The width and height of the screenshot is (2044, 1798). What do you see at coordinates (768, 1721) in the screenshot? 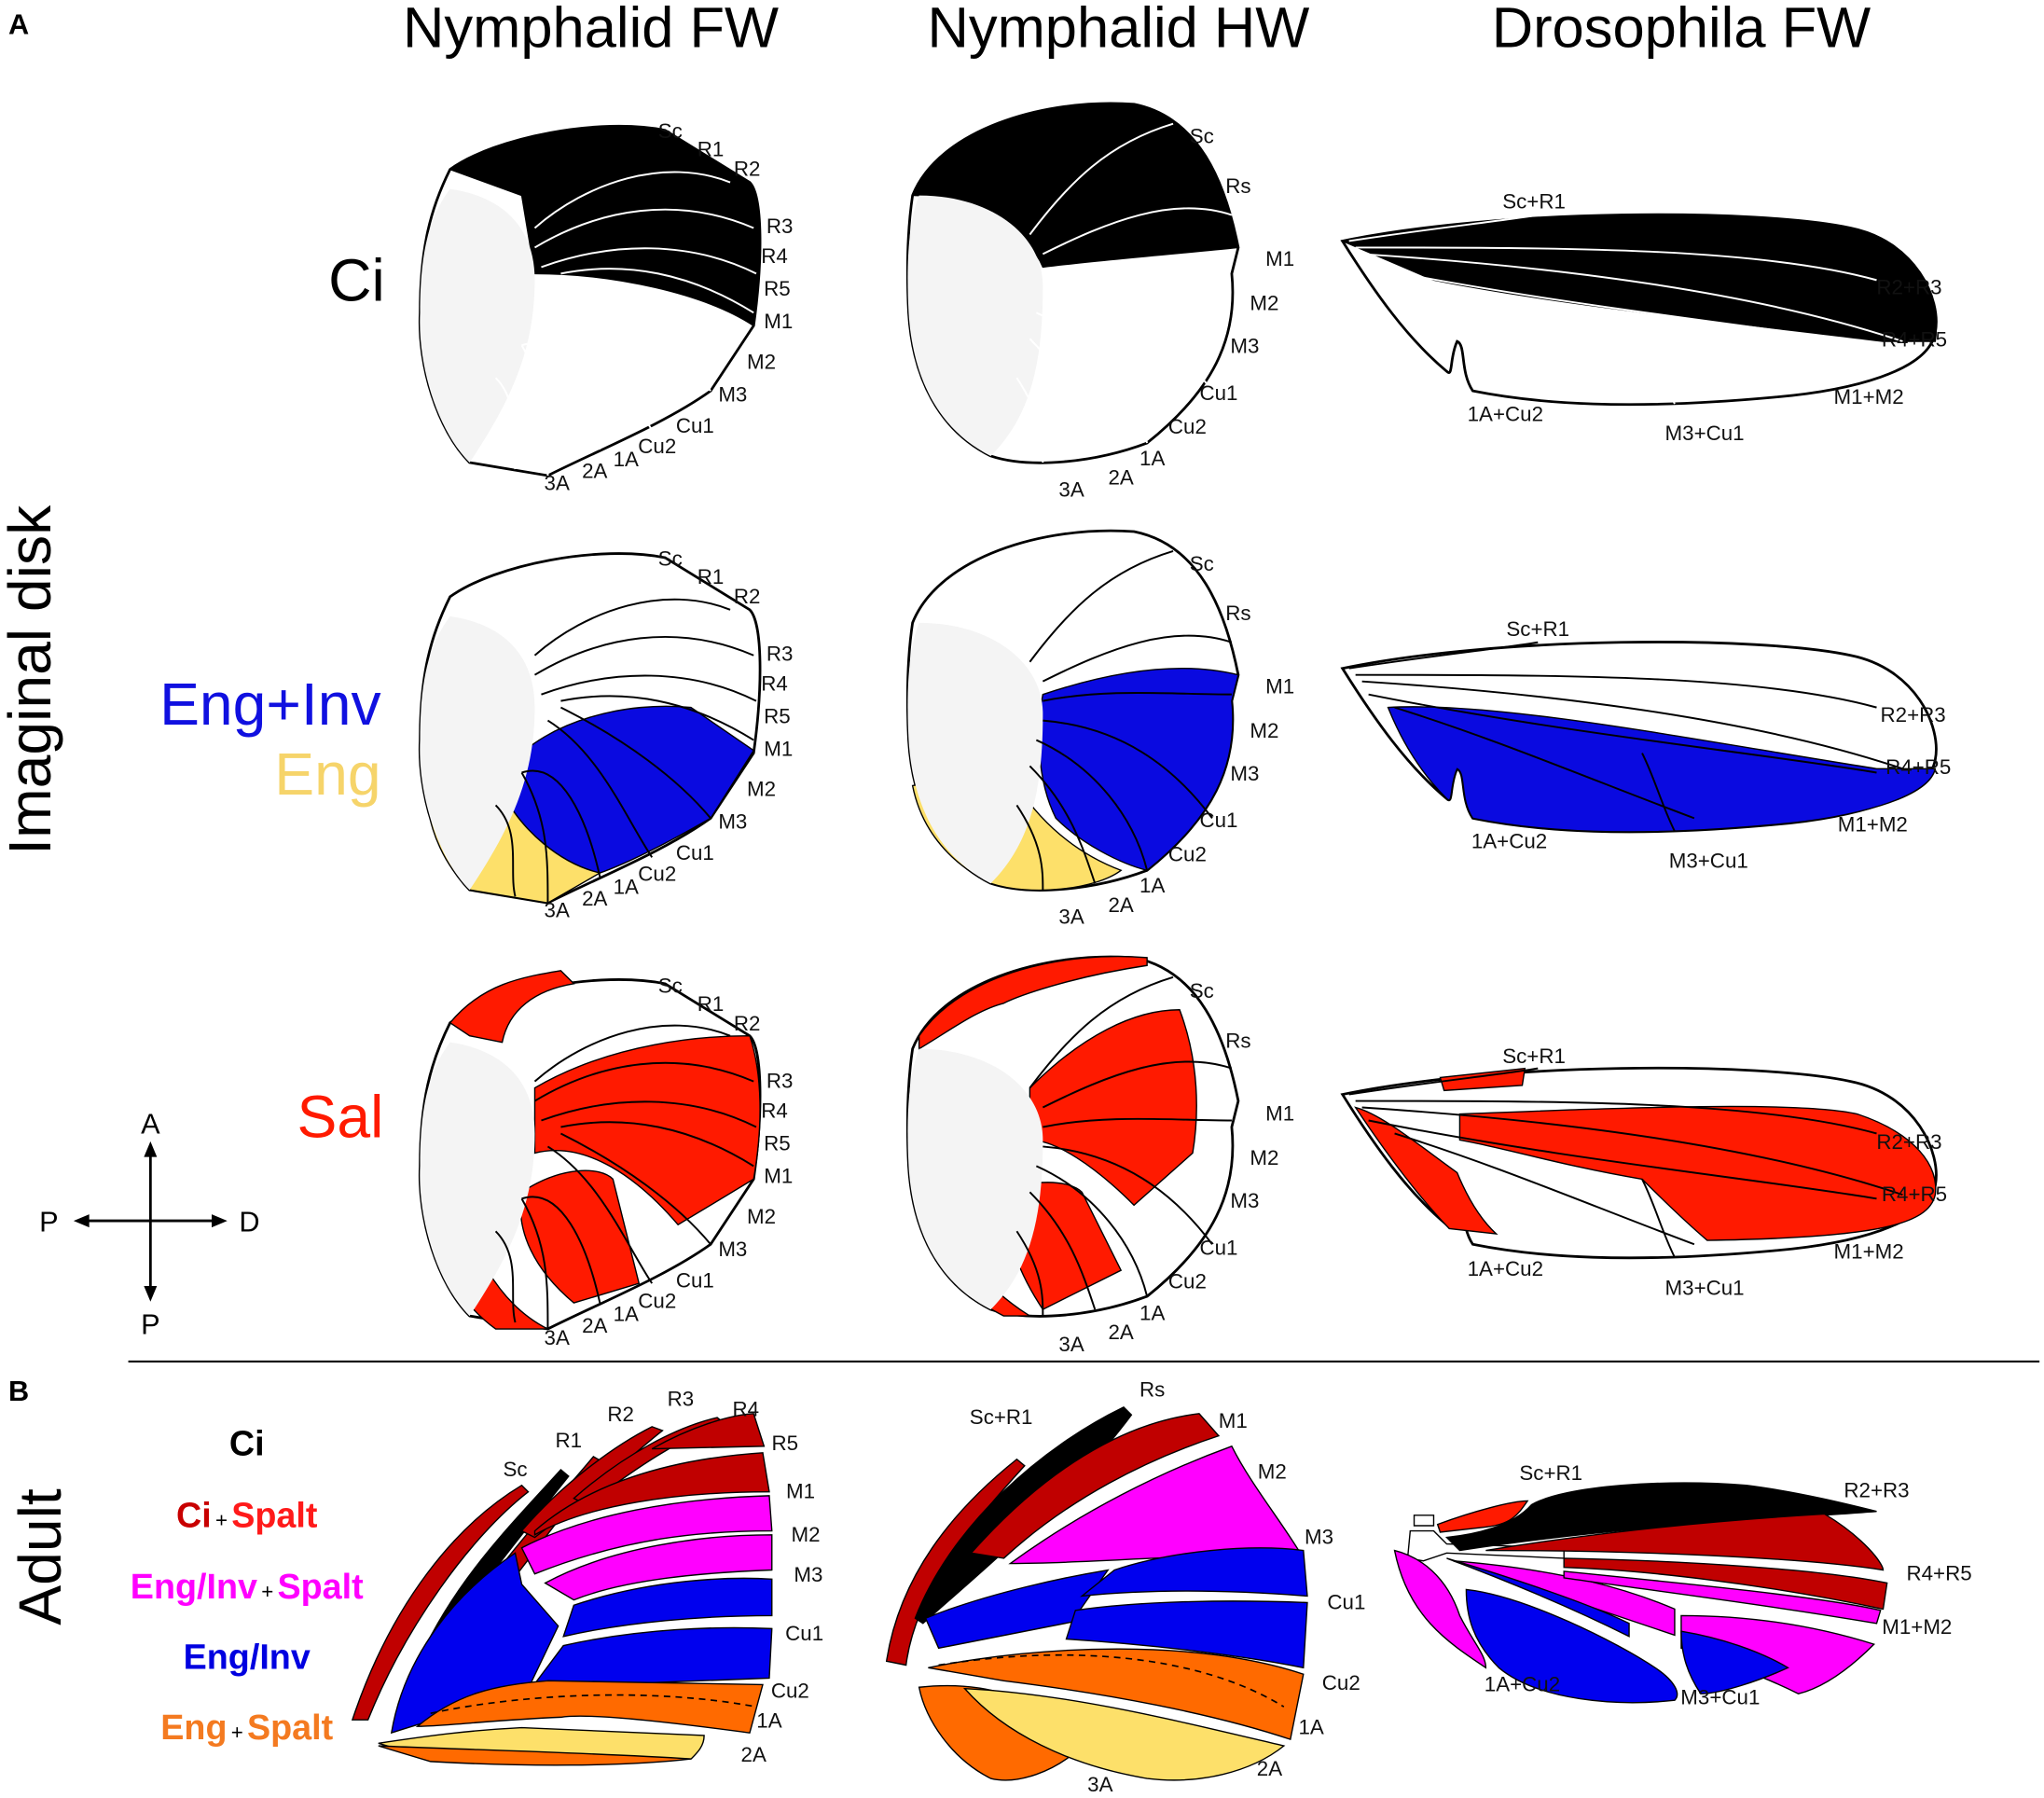
I see `adult-fw-label: 1A` at bounding box center [768, 1721].